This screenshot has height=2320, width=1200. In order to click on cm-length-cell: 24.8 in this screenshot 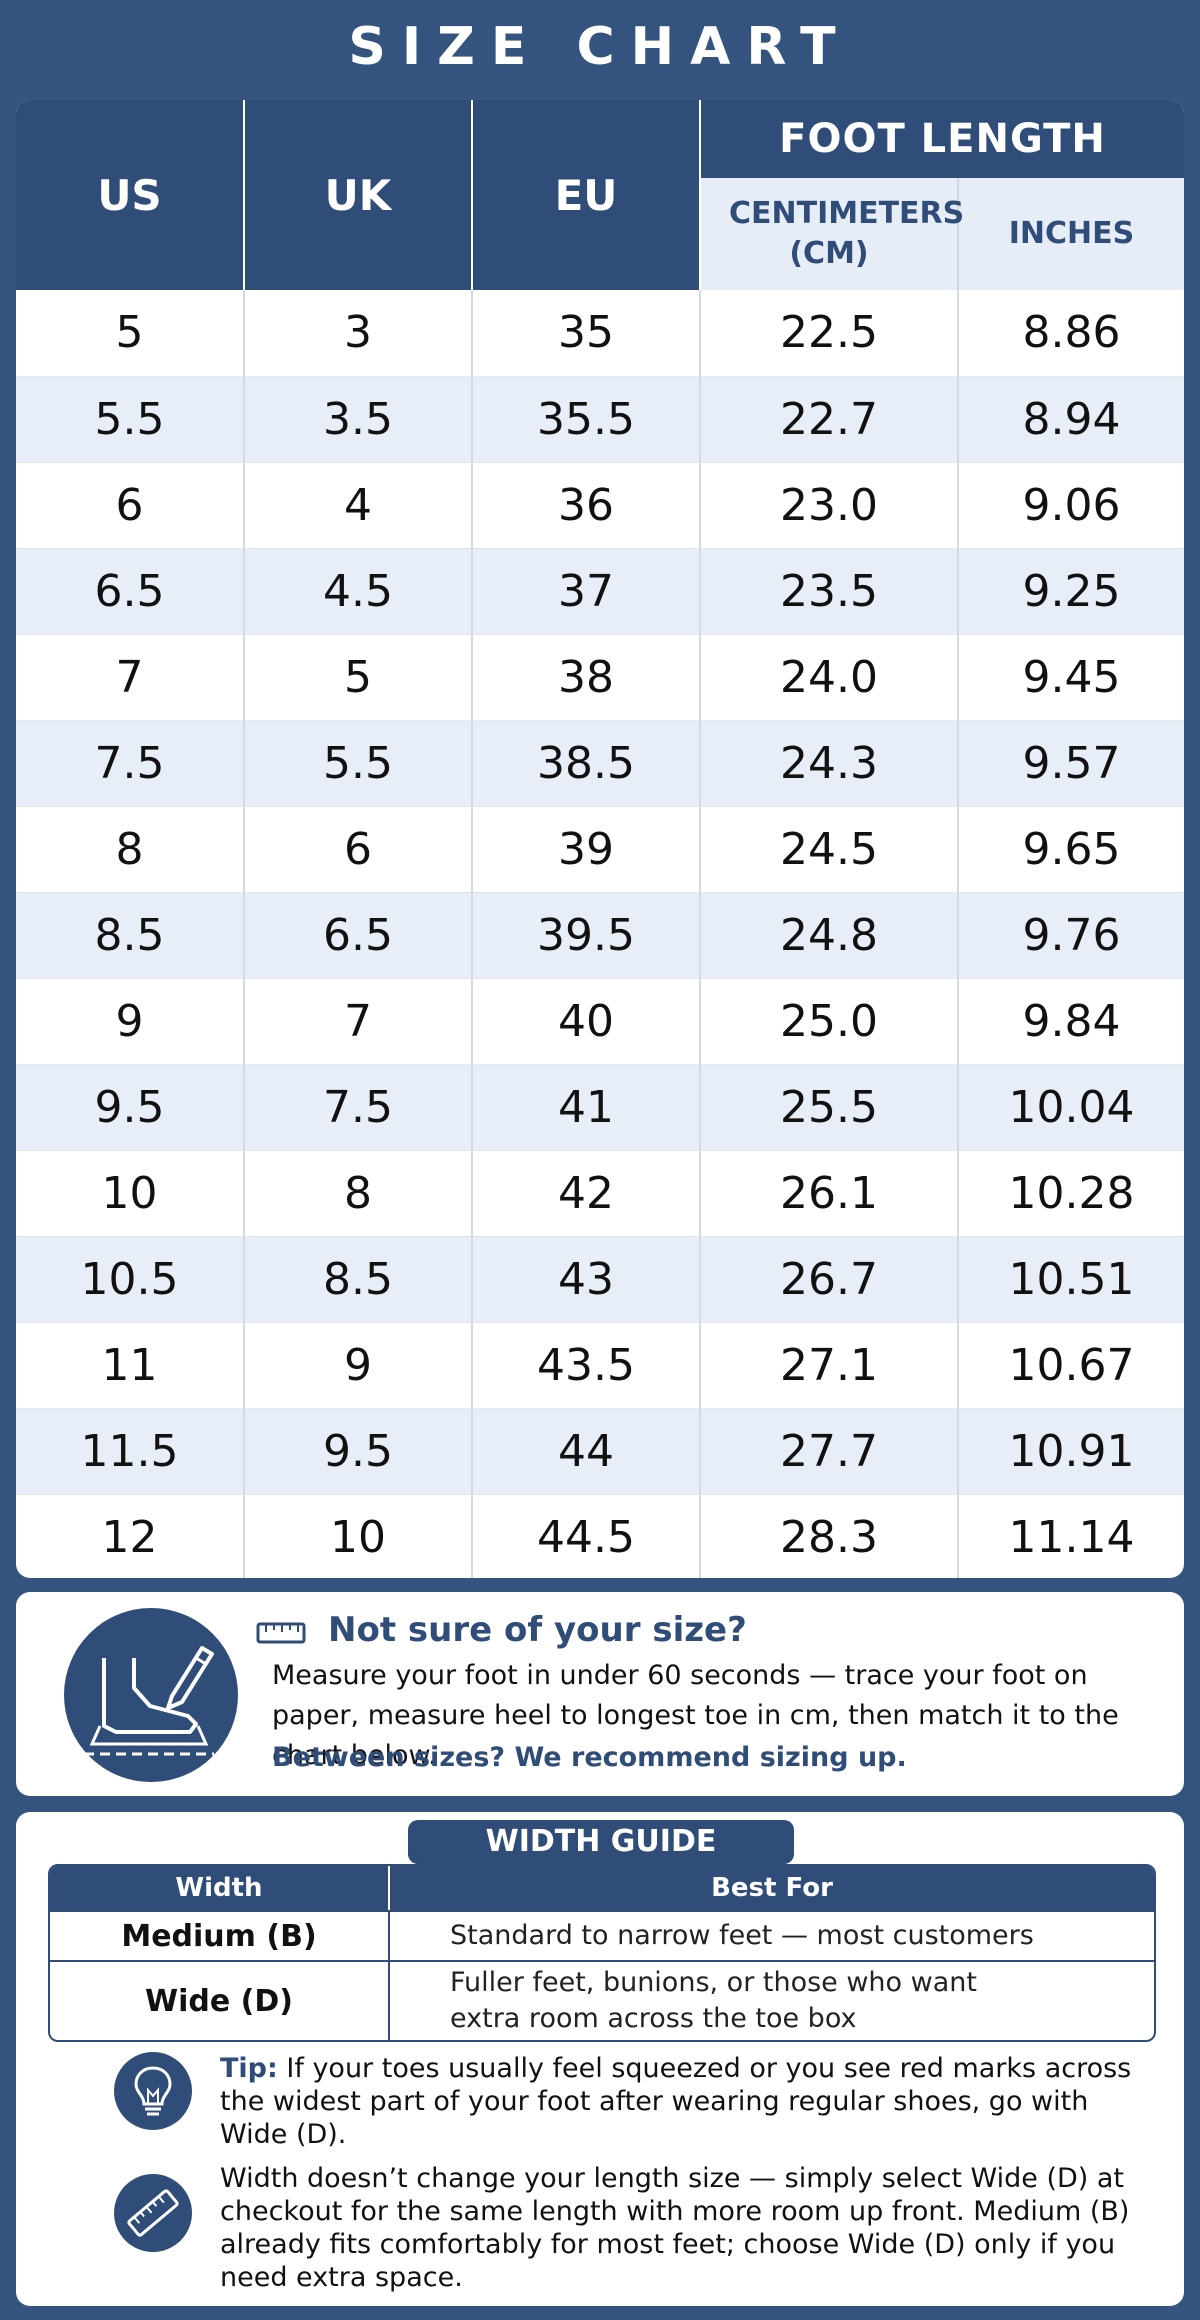, I will do `click(829, 935)`.